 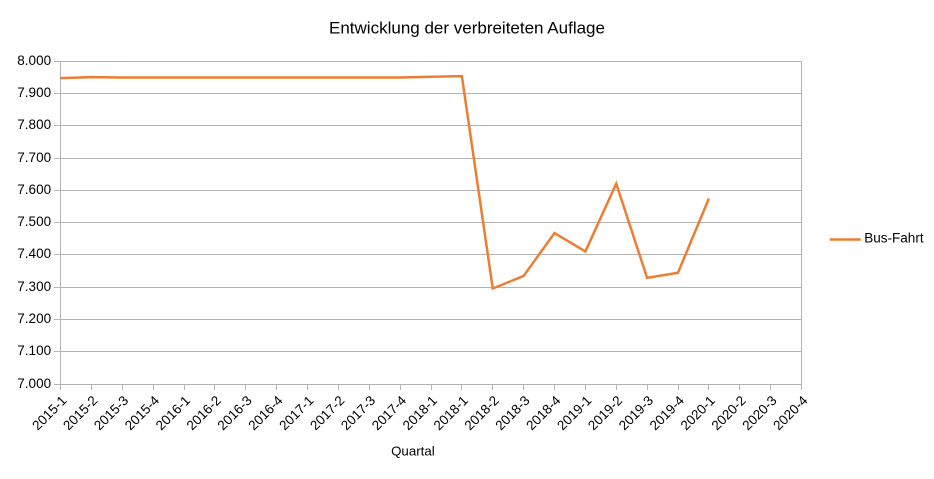 What do you see at coordinates (34, 318) in the screenshot?
I see `svg-text: 7.200` at bounding box center [34, 318].